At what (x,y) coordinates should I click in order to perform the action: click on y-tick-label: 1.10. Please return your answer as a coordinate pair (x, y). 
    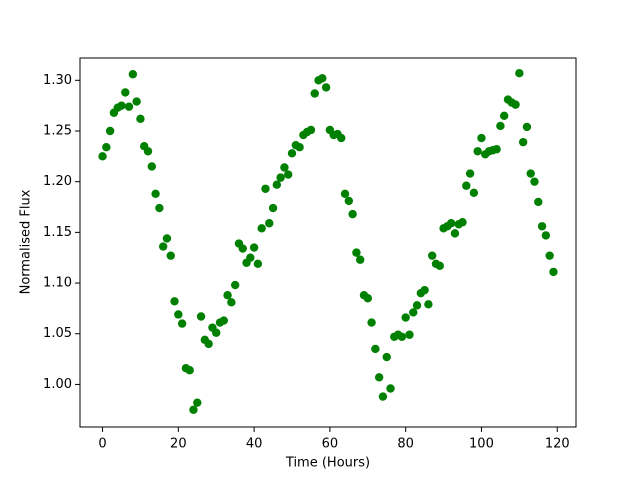
    Looking at the image, I should click on (57, 283).